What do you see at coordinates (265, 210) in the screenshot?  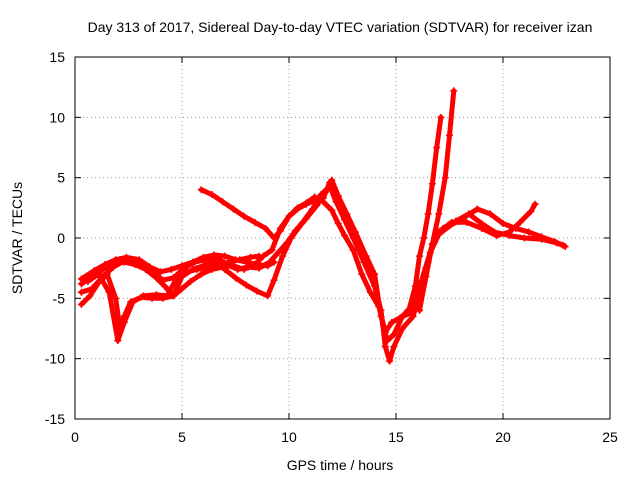 I see `series-track-e` at bounding box center [265, 210].